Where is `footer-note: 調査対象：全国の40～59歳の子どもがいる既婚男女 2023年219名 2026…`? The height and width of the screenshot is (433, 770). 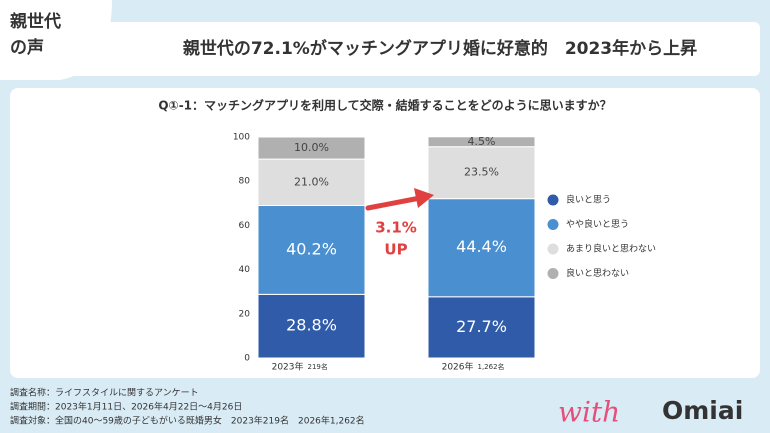
footer-note: 調査対象：全国の40～59歳の子どもがいる既婚男女 2023年219名 2026… is located at coordinates (187, 421).